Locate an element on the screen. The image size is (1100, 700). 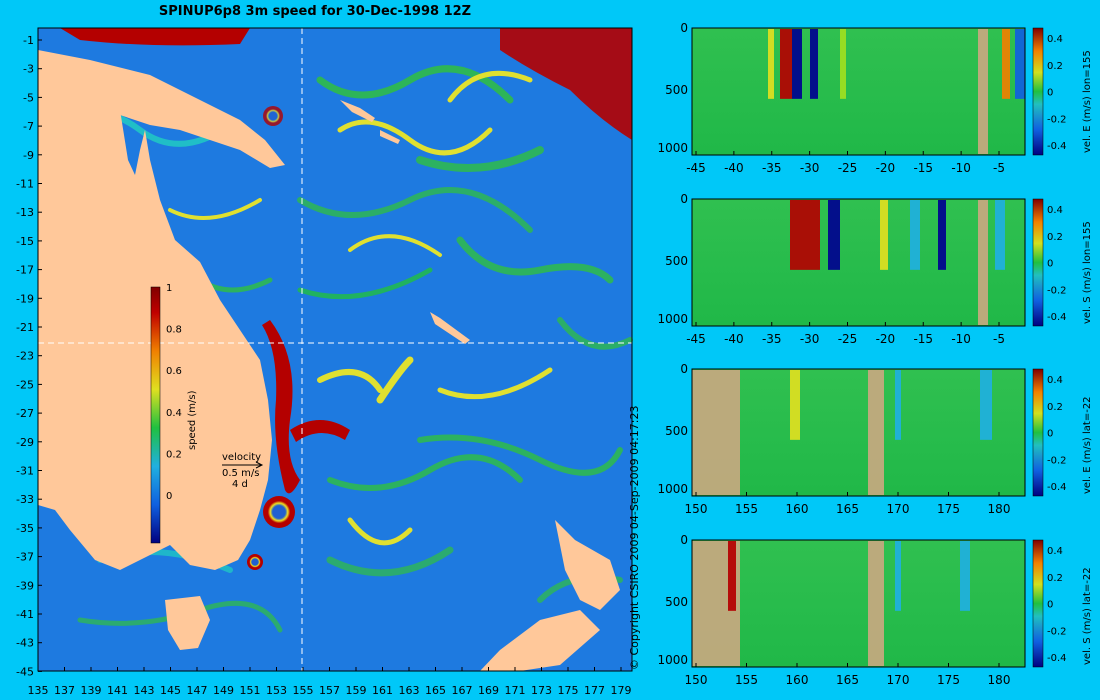
lon-tick-label: 155 is located at coordinates (303, 690).